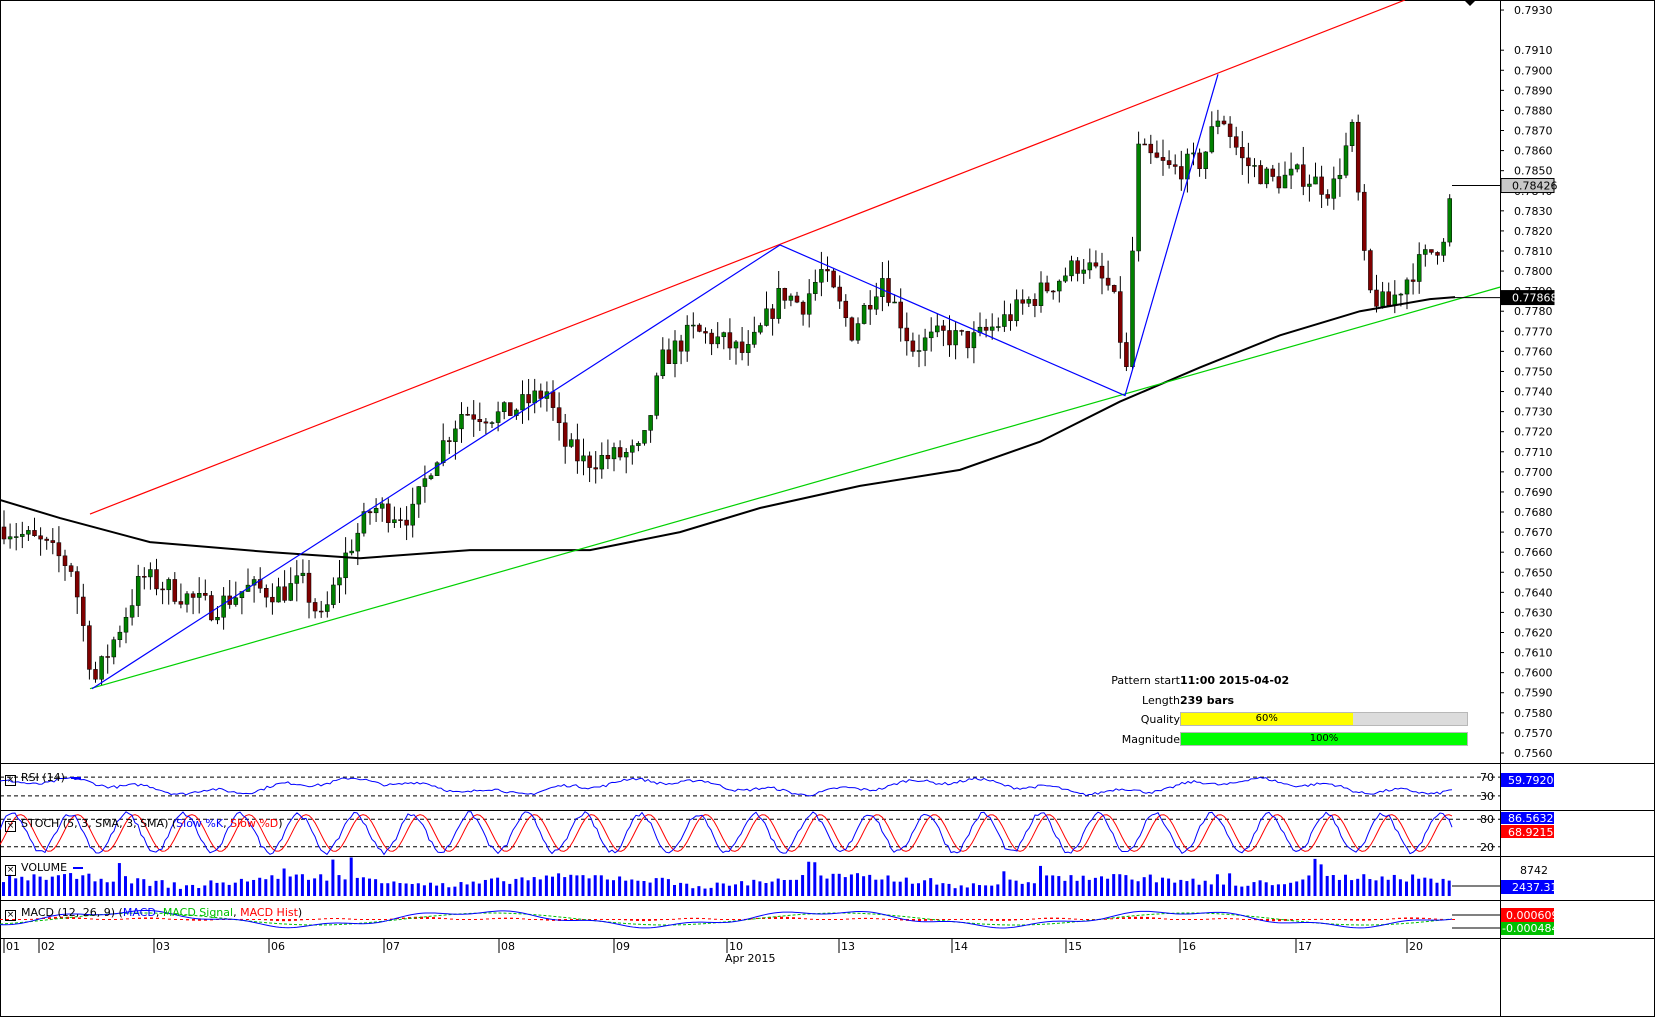  I want to click on price-tick-label: 0.7590, so click(1533, 693).